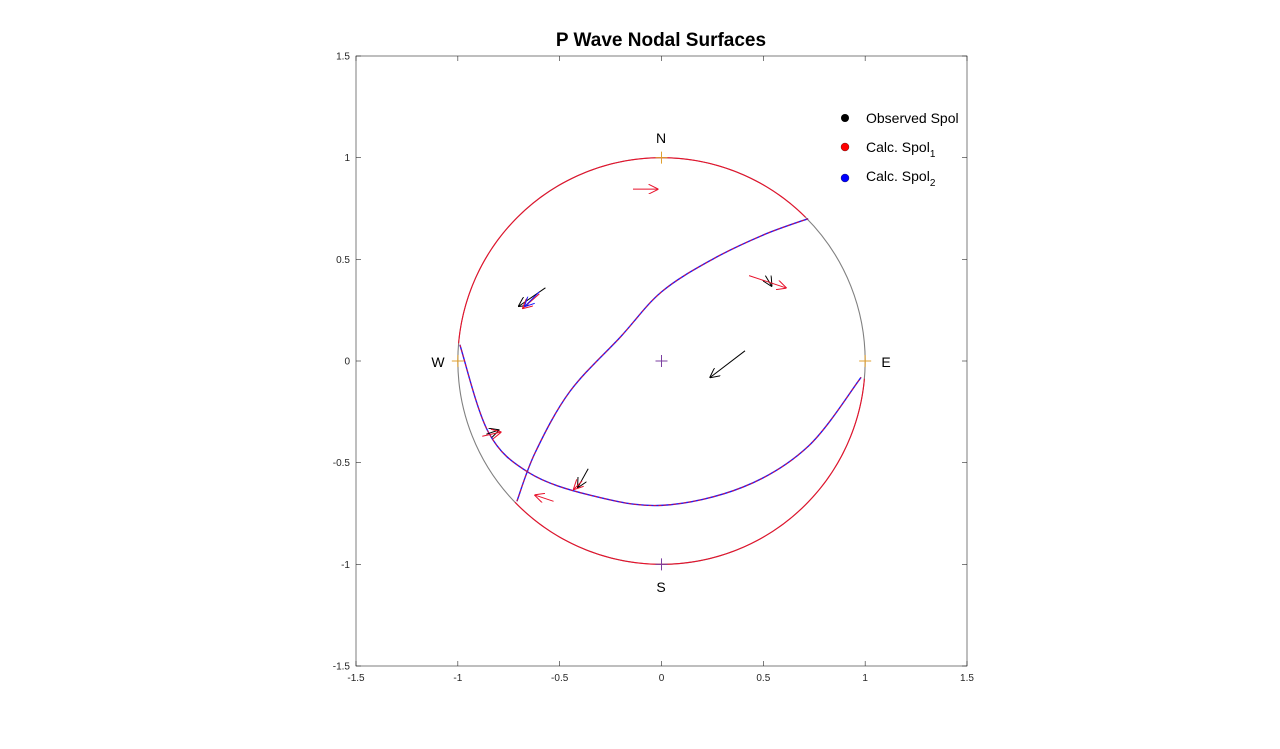  I want to click on x-tick-label: 1, so click(865, 678).